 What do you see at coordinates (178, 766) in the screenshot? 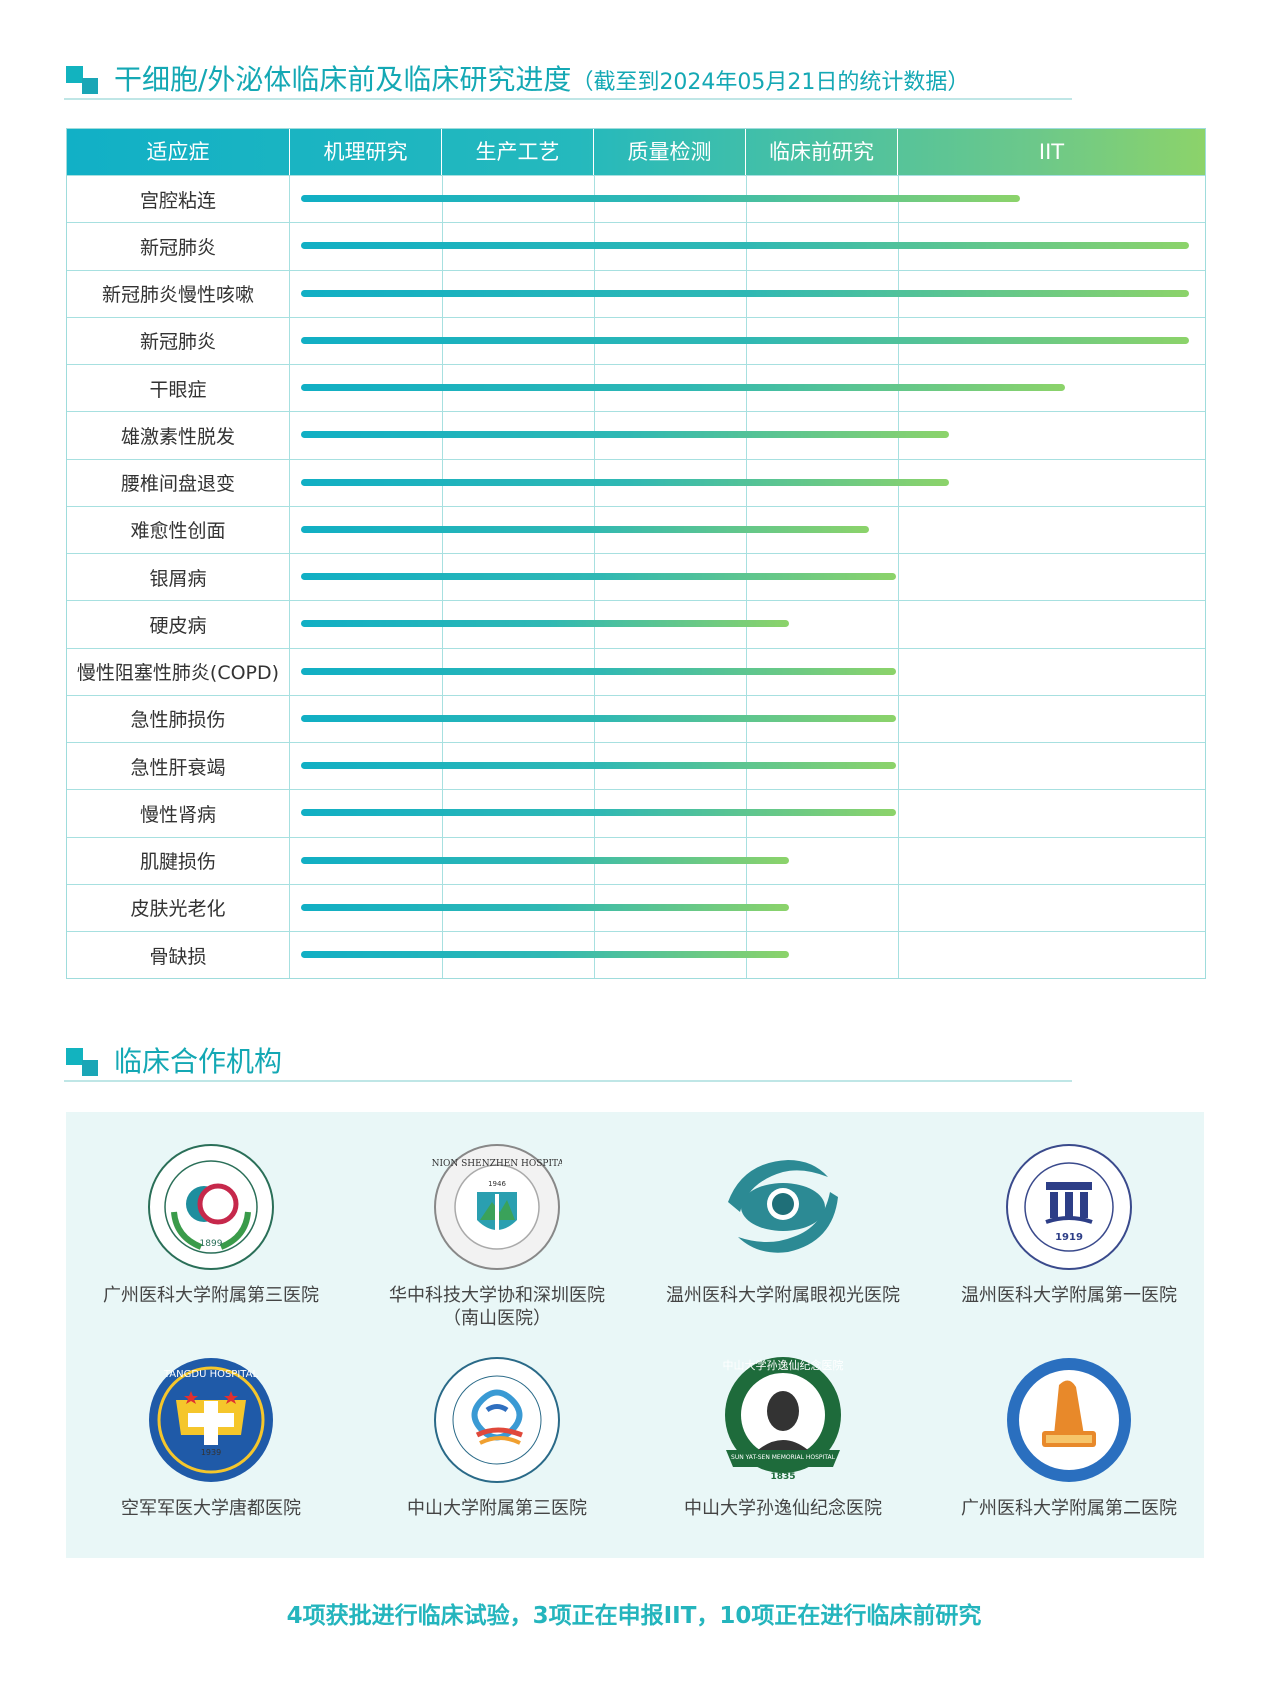
I see `indication-name: 急性肝衰竭` at bounding box center [178, 766].